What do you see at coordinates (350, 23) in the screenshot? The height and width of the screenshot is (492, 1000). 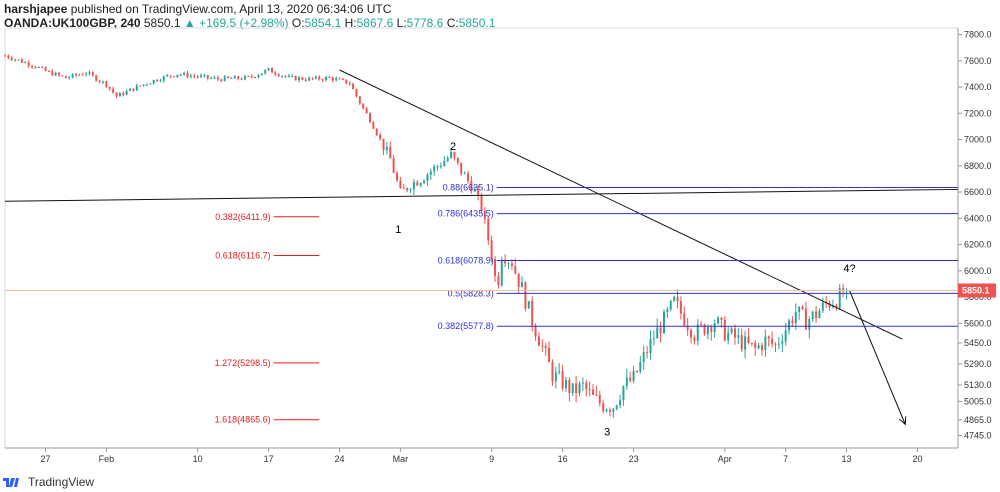 I see `high-label: H:` at bounding box center [350, 23].